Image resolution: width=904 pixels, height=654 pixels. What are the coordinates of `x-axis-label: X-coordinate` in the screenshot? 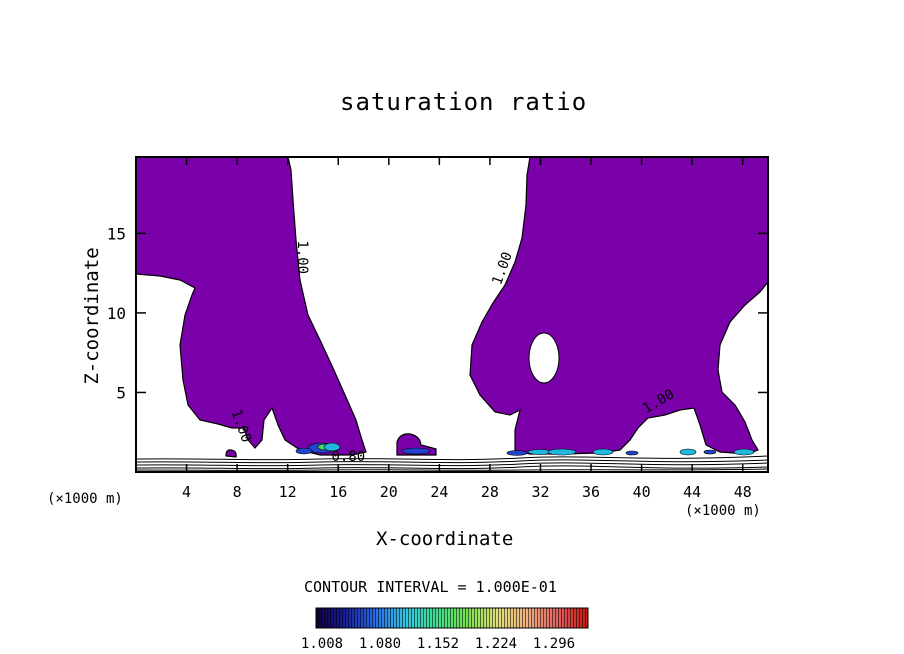 It's located at (445, 539).